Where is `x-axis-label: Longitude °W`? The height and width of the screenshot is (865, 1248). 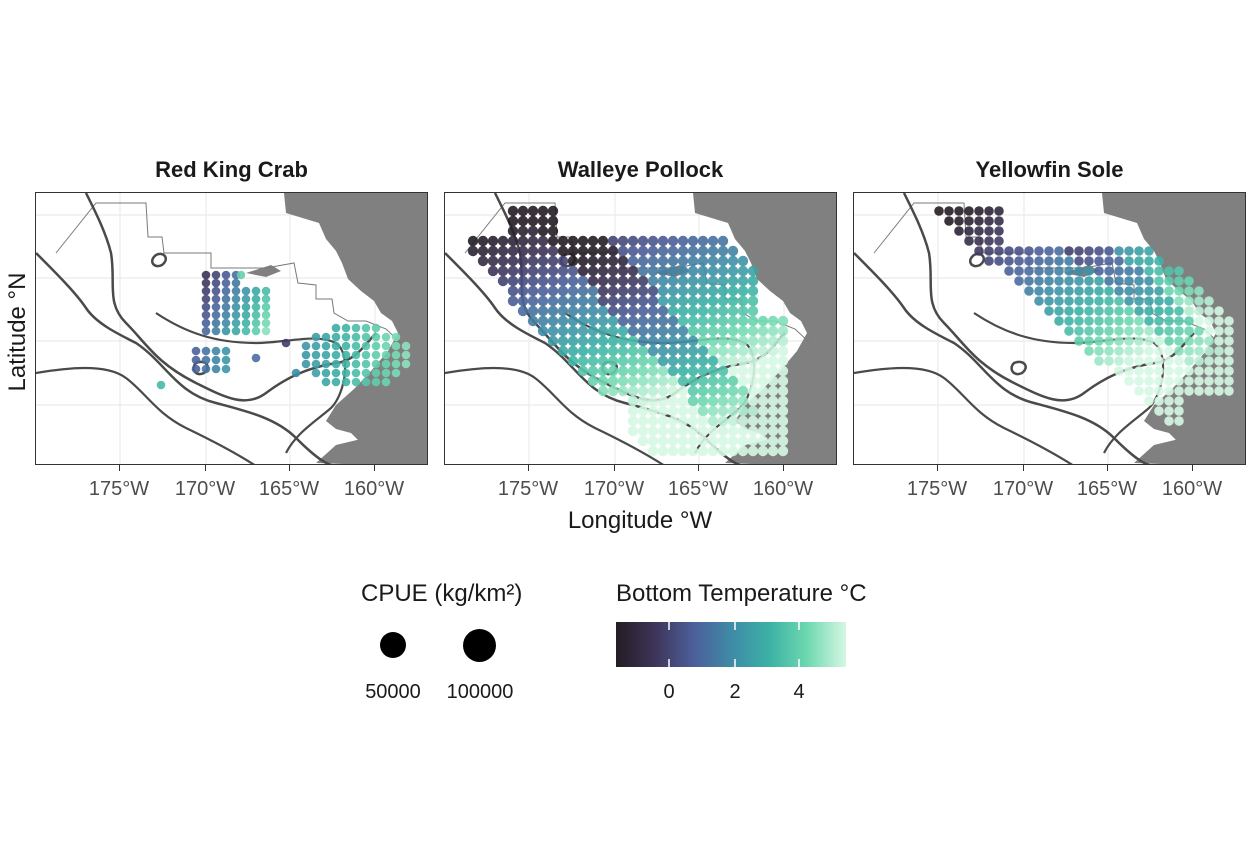
x-axis-label: Longitude °W is located at coordinates (640, 520).